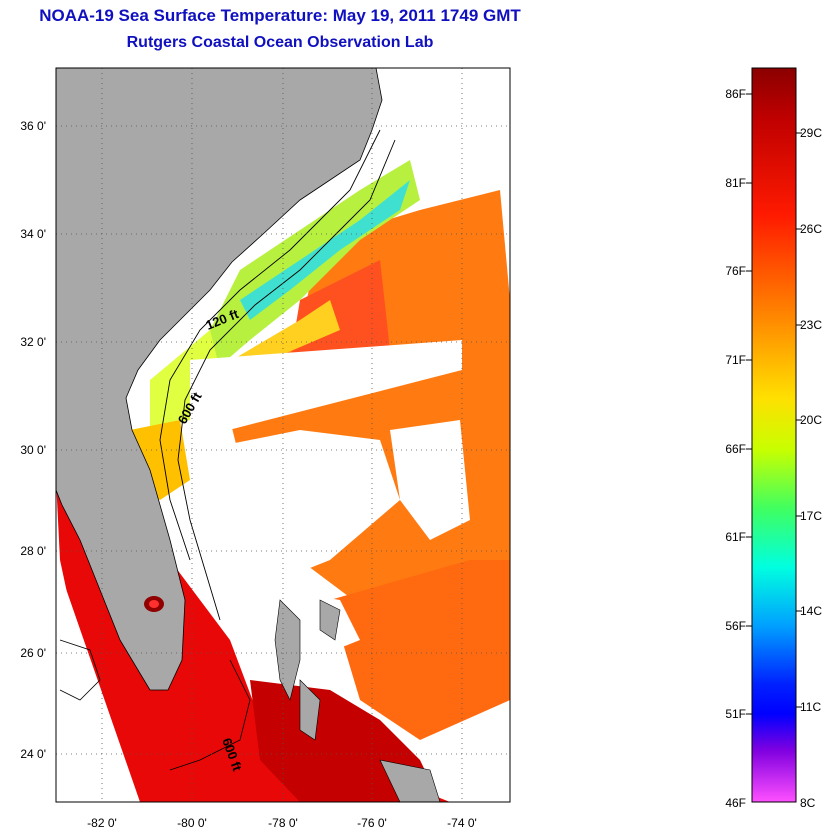 Image resolution: width=825 pixels, height=832 pixels. What do you see at coordinates (811, 420) in the screenshot?
I see `cb-label-20c: 20C` at bounding box center [811, 420].